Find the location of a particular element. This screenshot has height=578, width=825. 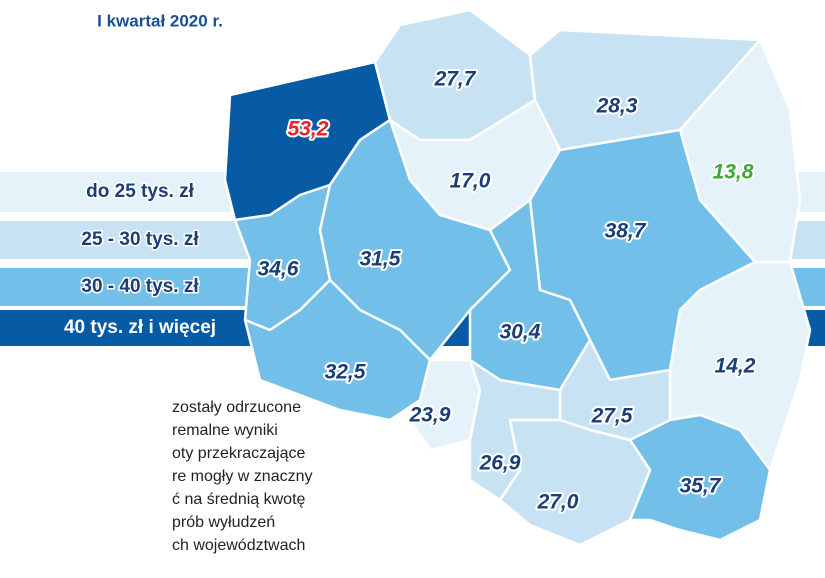

region-value: 35,7 is located at coordinates (701, 486).